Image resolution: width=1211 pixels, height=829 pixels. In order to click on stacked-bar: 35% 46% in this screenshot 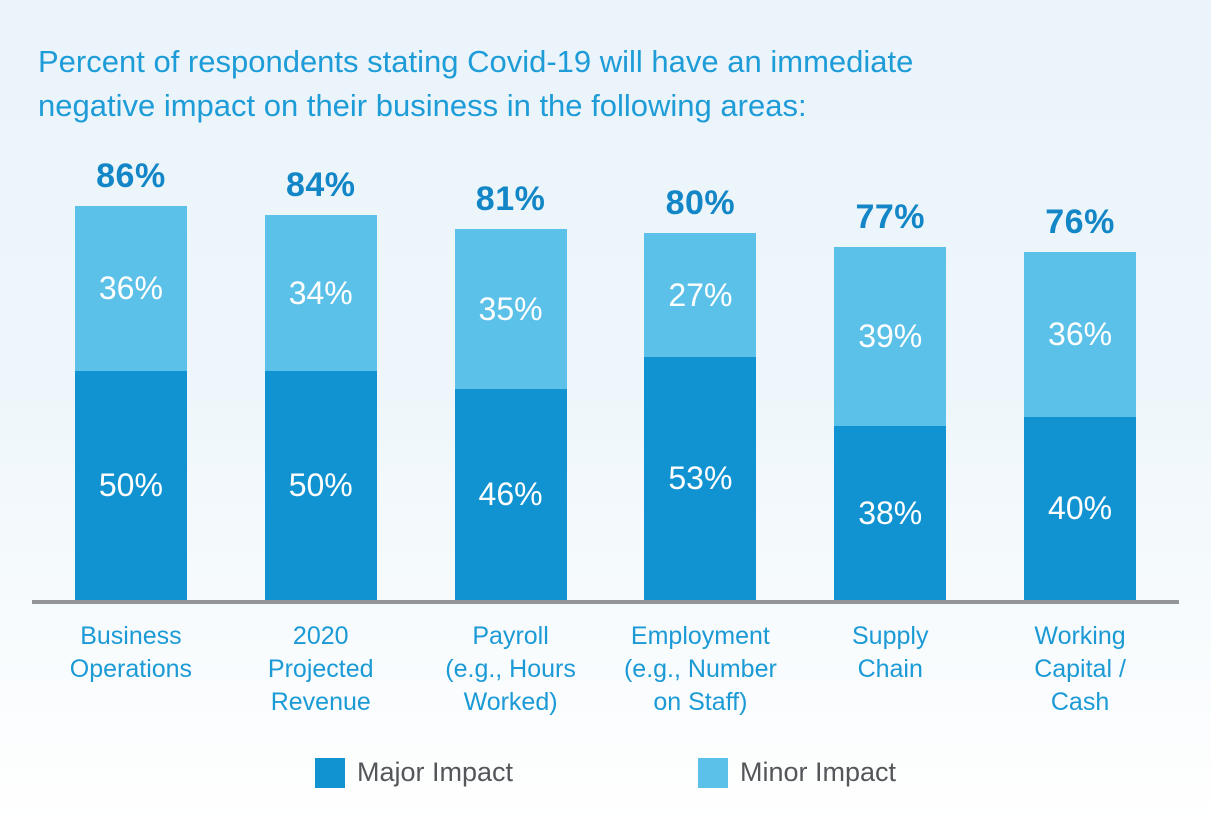, I will do `click(510, 415)`.